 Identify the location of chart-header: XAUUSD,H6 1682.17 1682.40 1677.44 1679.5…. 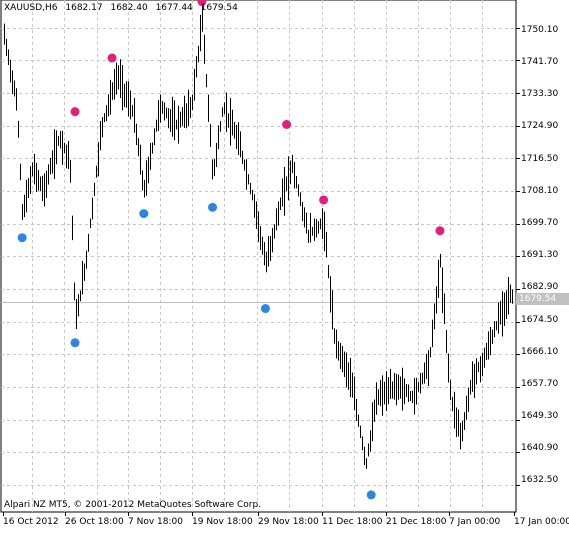
(123, 8).